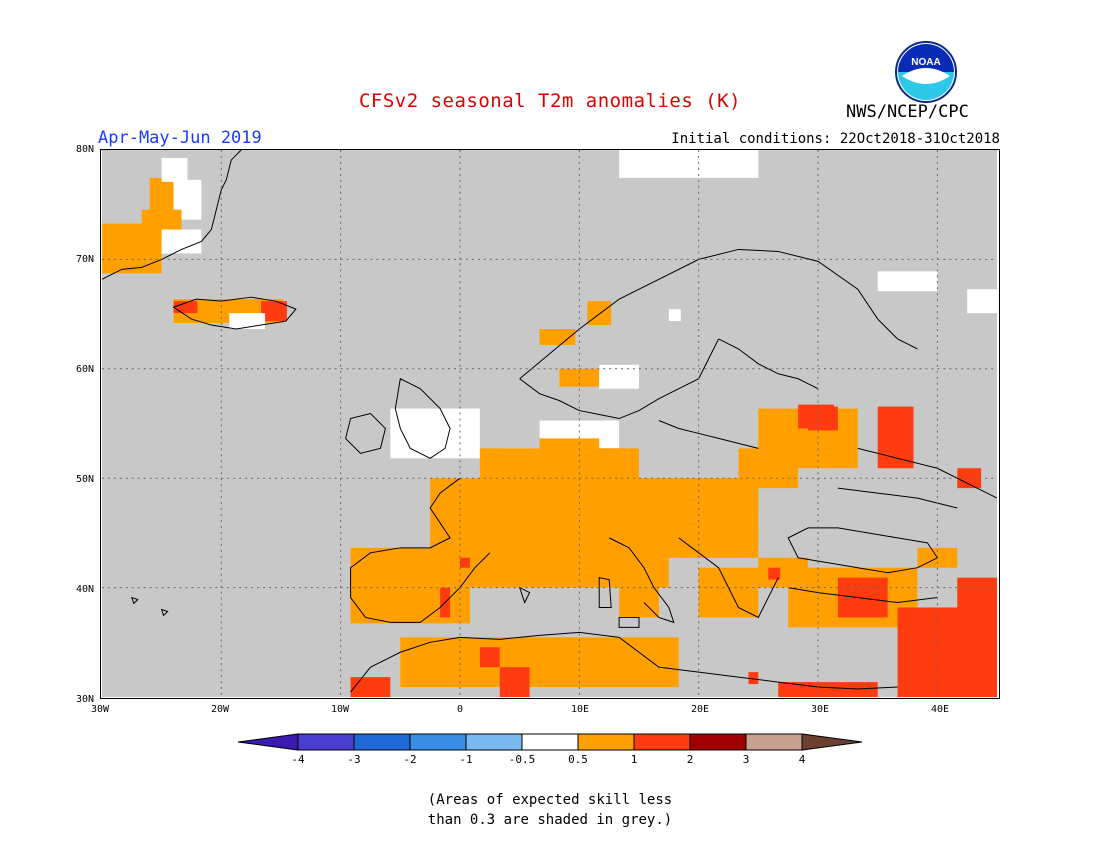 The width and height of the screenshot is (1100, 850). What do you see at coordinates (220, 709) in the screenshot?
I see `lon-label-20w: 20W` at bounding box center [220, 709].